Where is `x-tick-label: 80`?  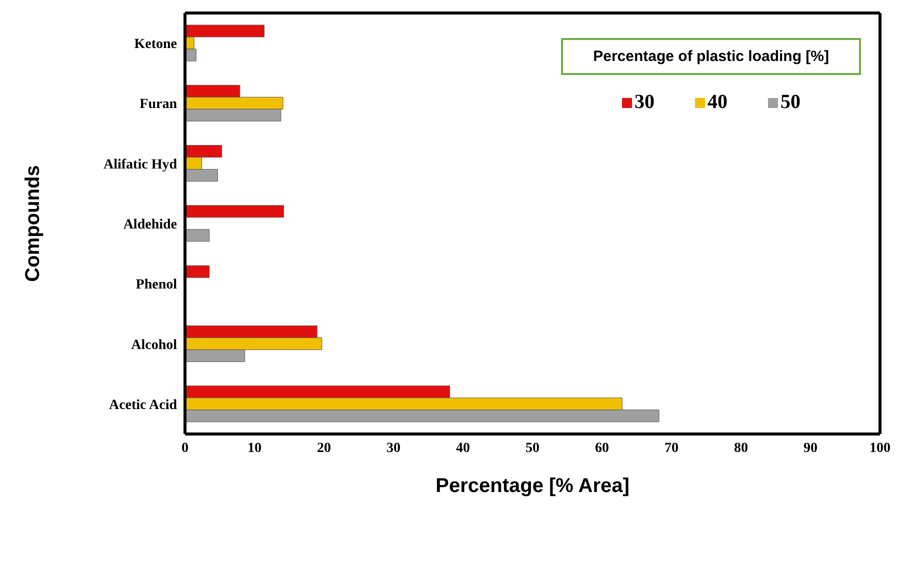 x-tick-label: 80 is located at coordinates (741, 448).